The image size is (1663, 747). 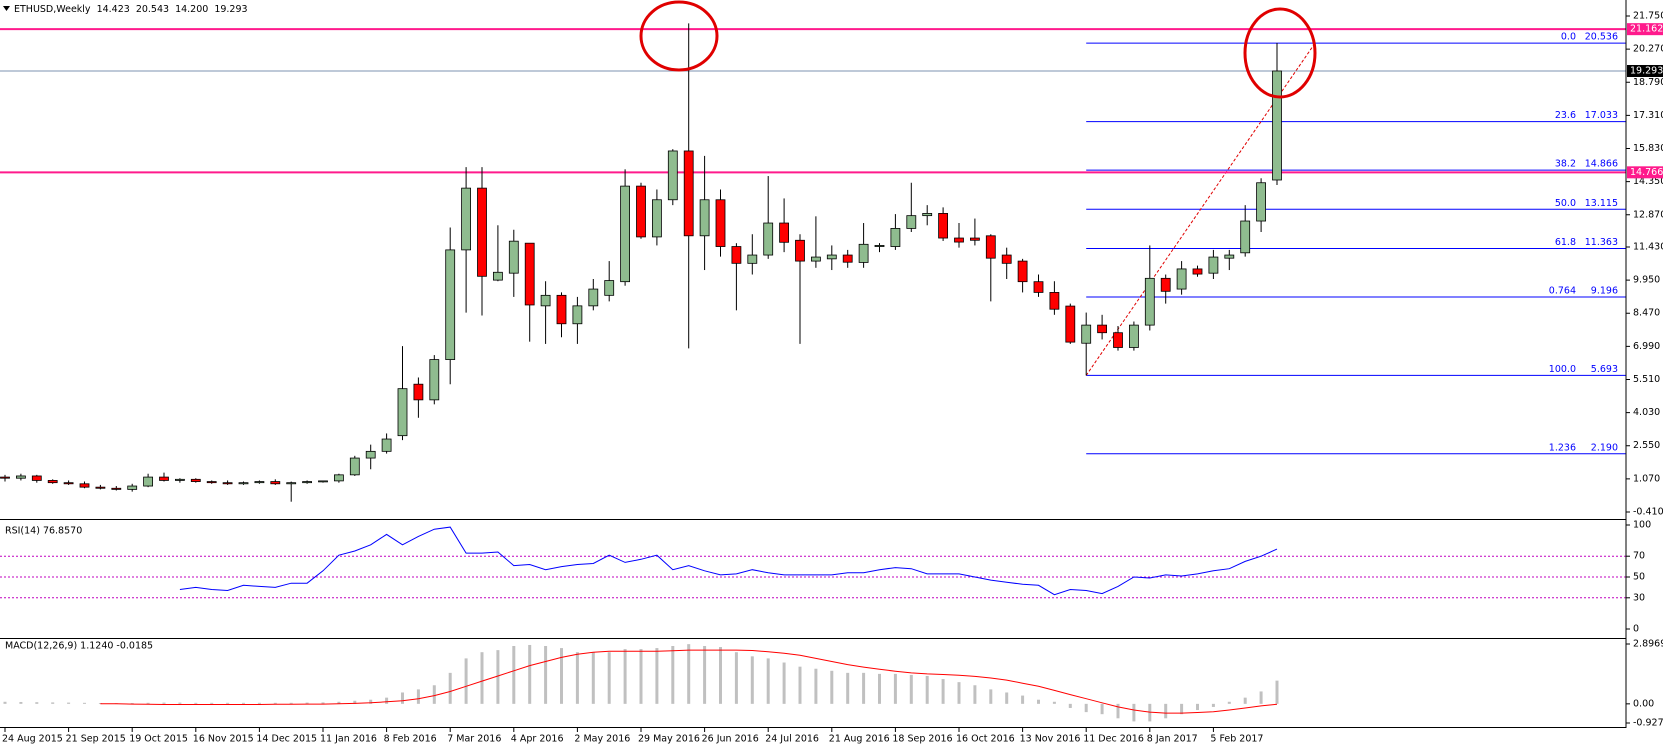 What do you see at coordinates (1604, 290) in the screenshot?
I see `fib-value: 9.196` at bounding box center [1604, 290].